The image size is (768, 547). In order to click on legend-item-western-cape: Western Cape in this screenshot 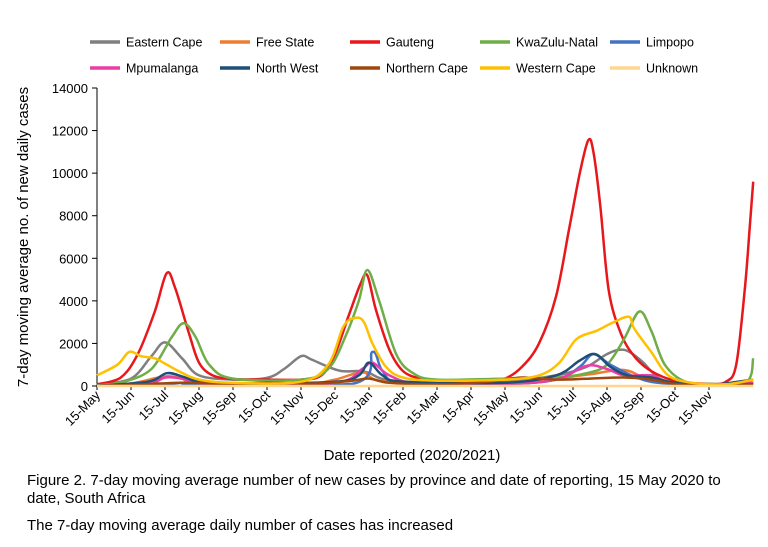, I will do `click(538, 69)`.